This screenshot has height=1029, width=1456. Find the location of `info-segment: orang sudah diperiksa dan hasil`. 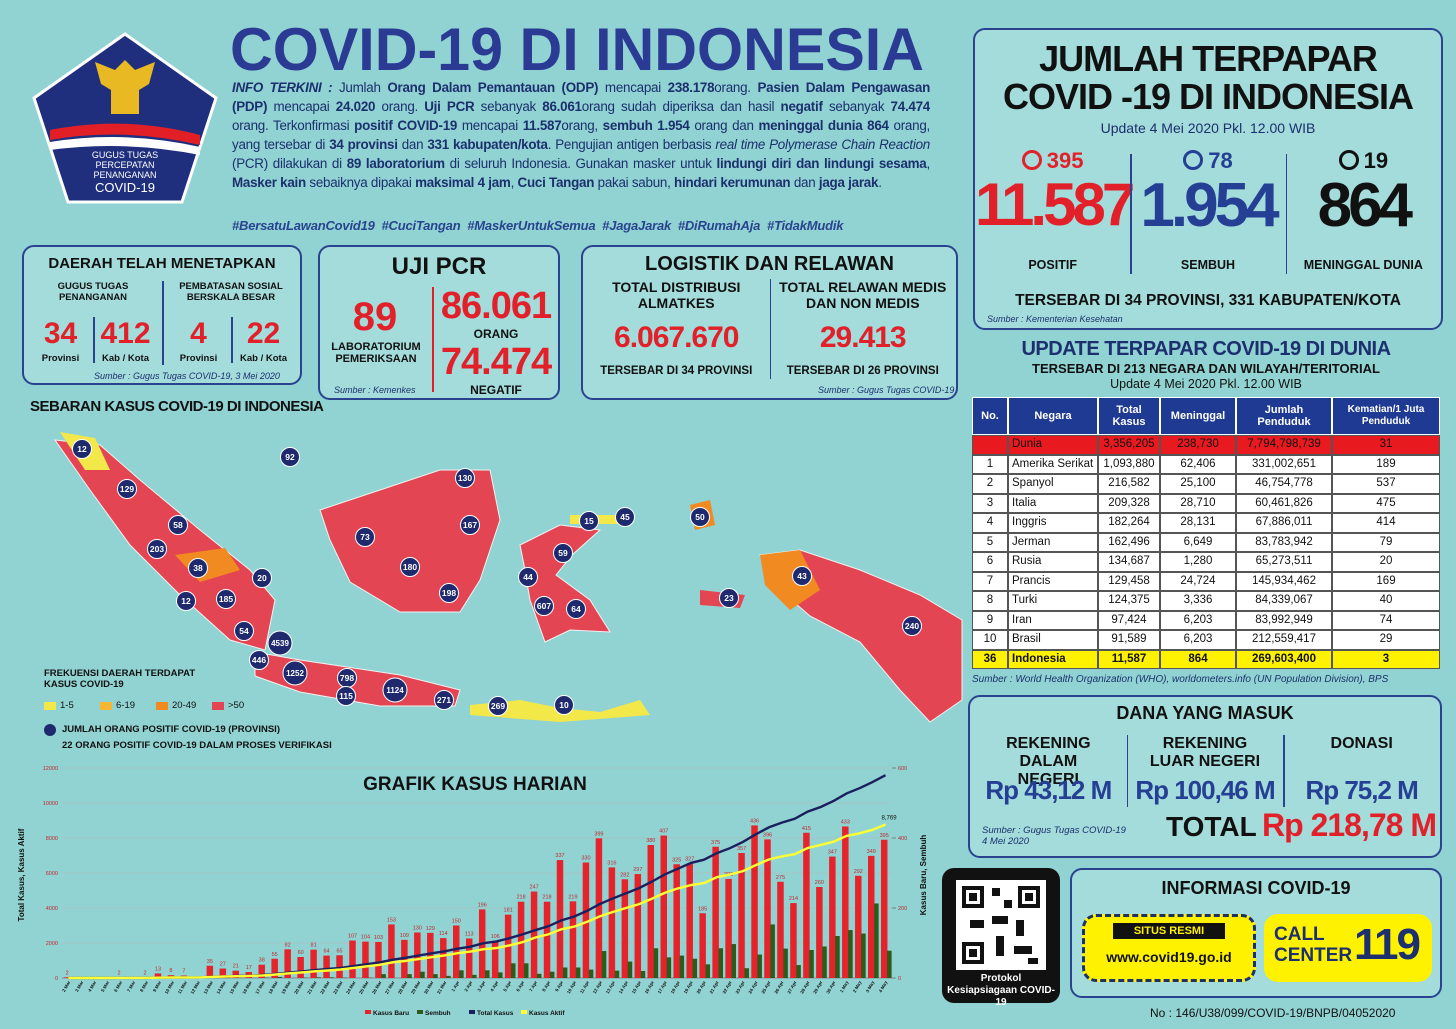

info-segment: orang sudah diperiksa dan hasil is located at coordinates (681, 106).